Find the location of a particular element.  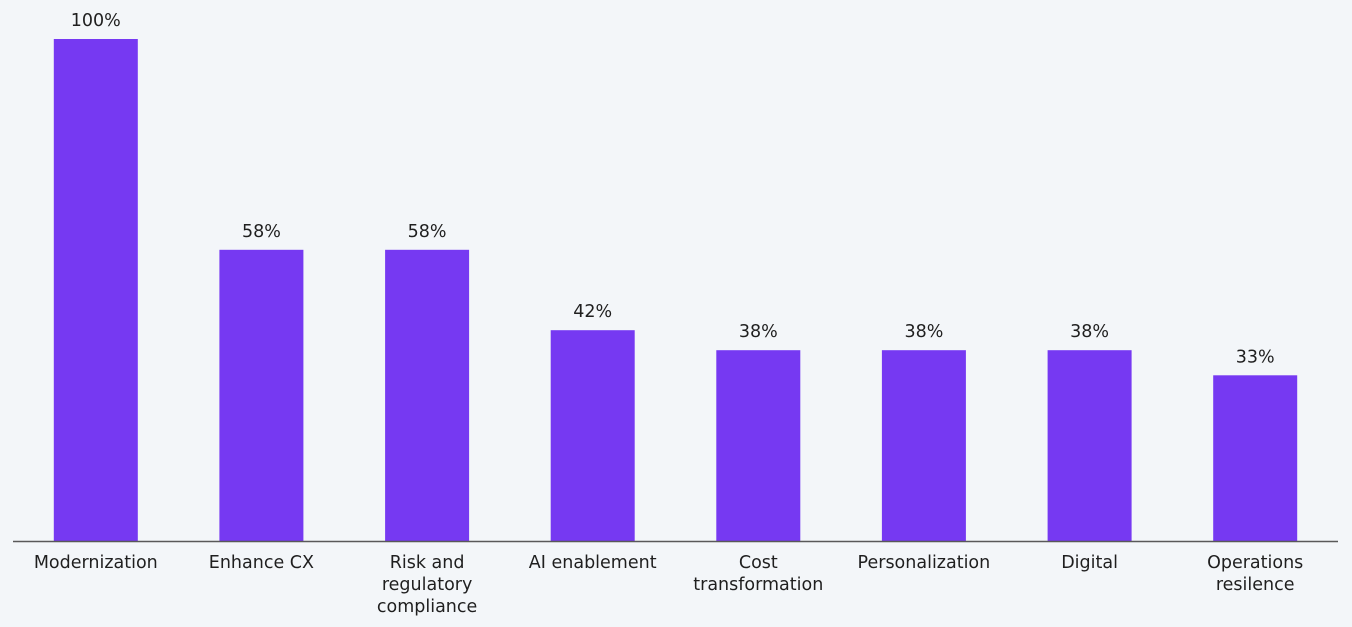

category-label-line: Personalization is located at coordinates (924, 563).